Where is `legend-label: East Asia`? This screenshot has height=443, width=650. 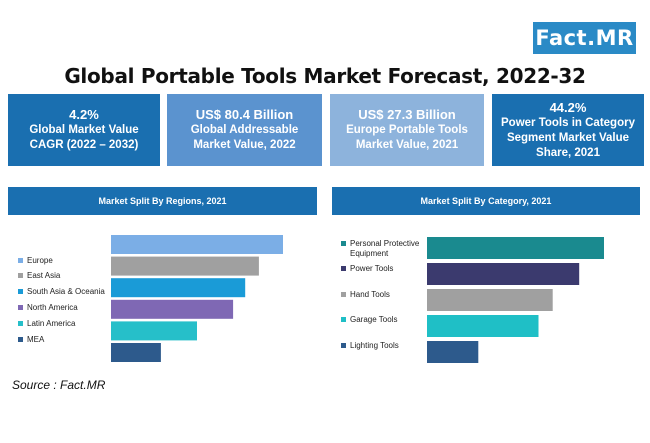
legend-label: East Asia is located at coordinates (44, 275).